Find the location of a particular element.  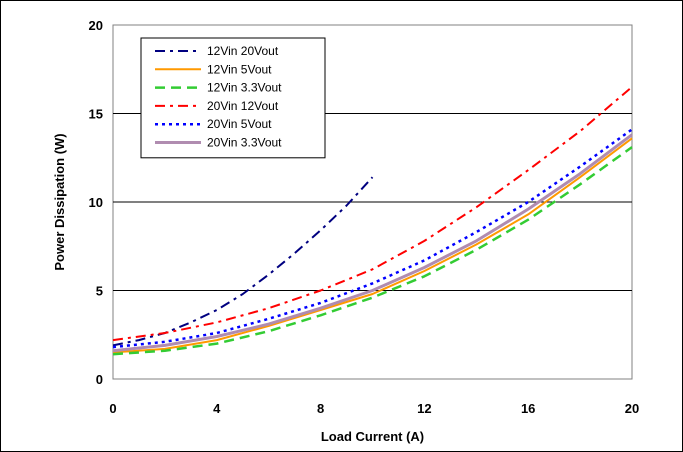

legend-box is located at coordinates (233, 98).